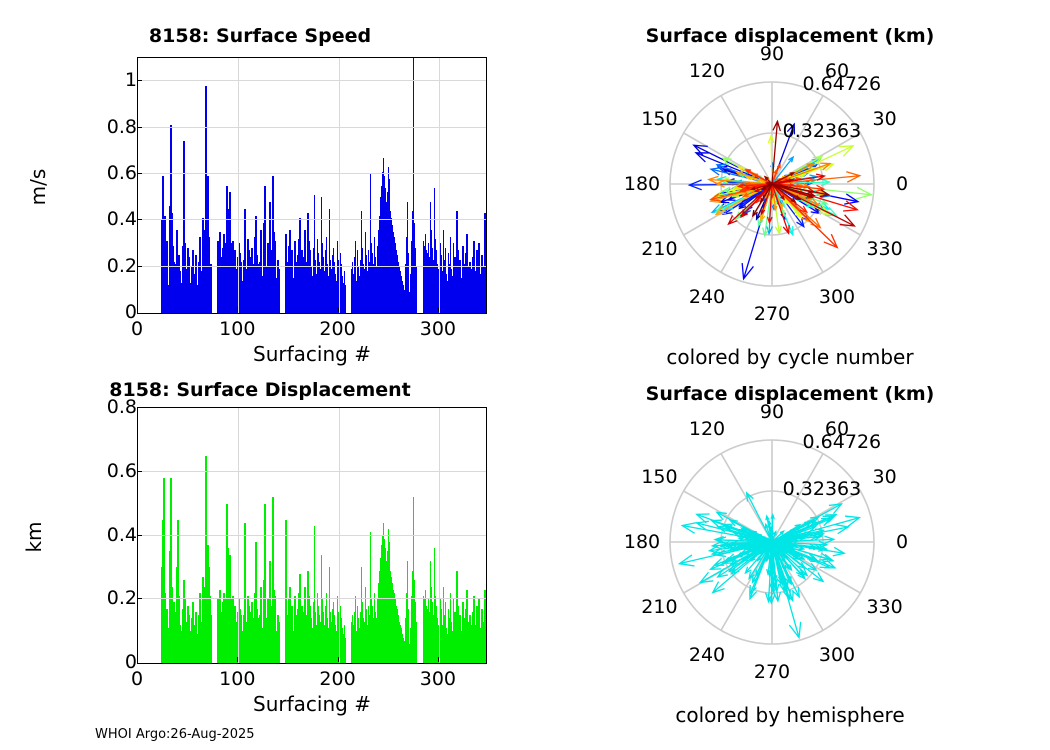 This screenshot has width=1050, height=750. Describe the element at coordinates (437, 329) in the screenshot. I see `x-tick-label: 300` at that location.